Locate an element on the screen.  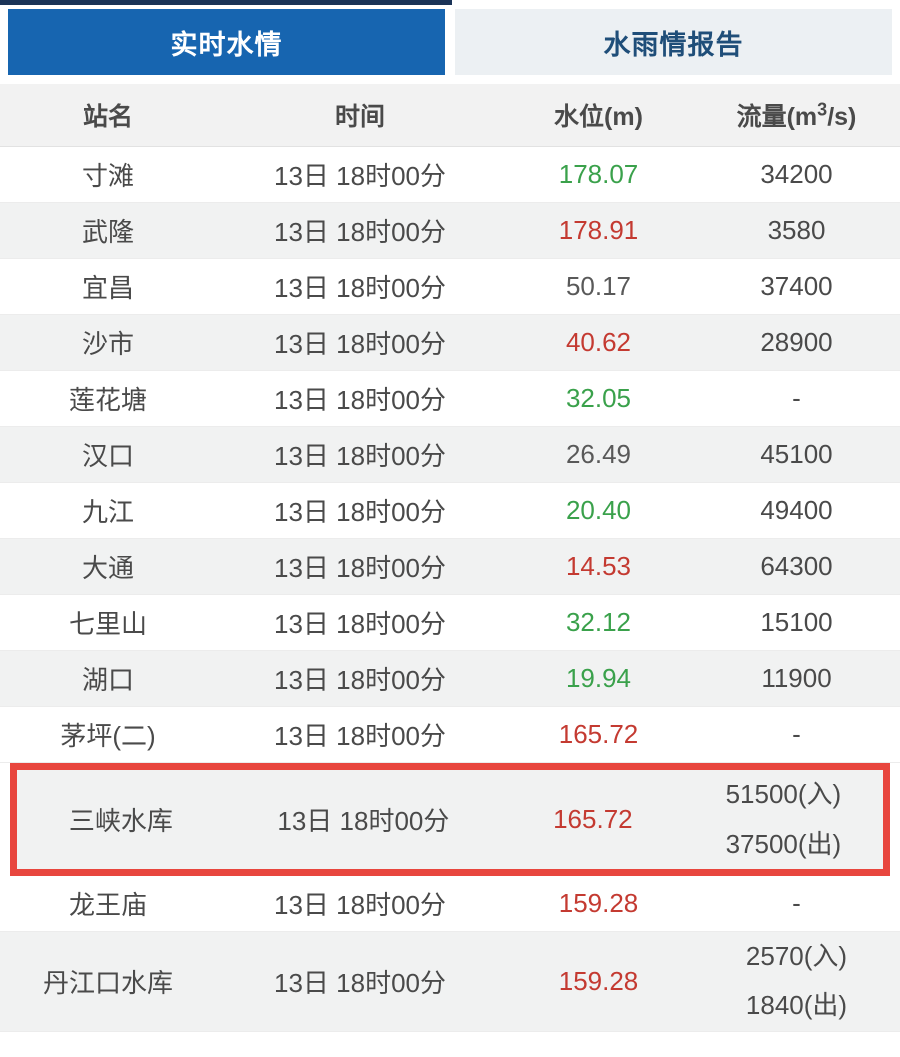
table-row: 七里山 13日 18时00分 32.12 15100 is located at coordinates (450, 623).